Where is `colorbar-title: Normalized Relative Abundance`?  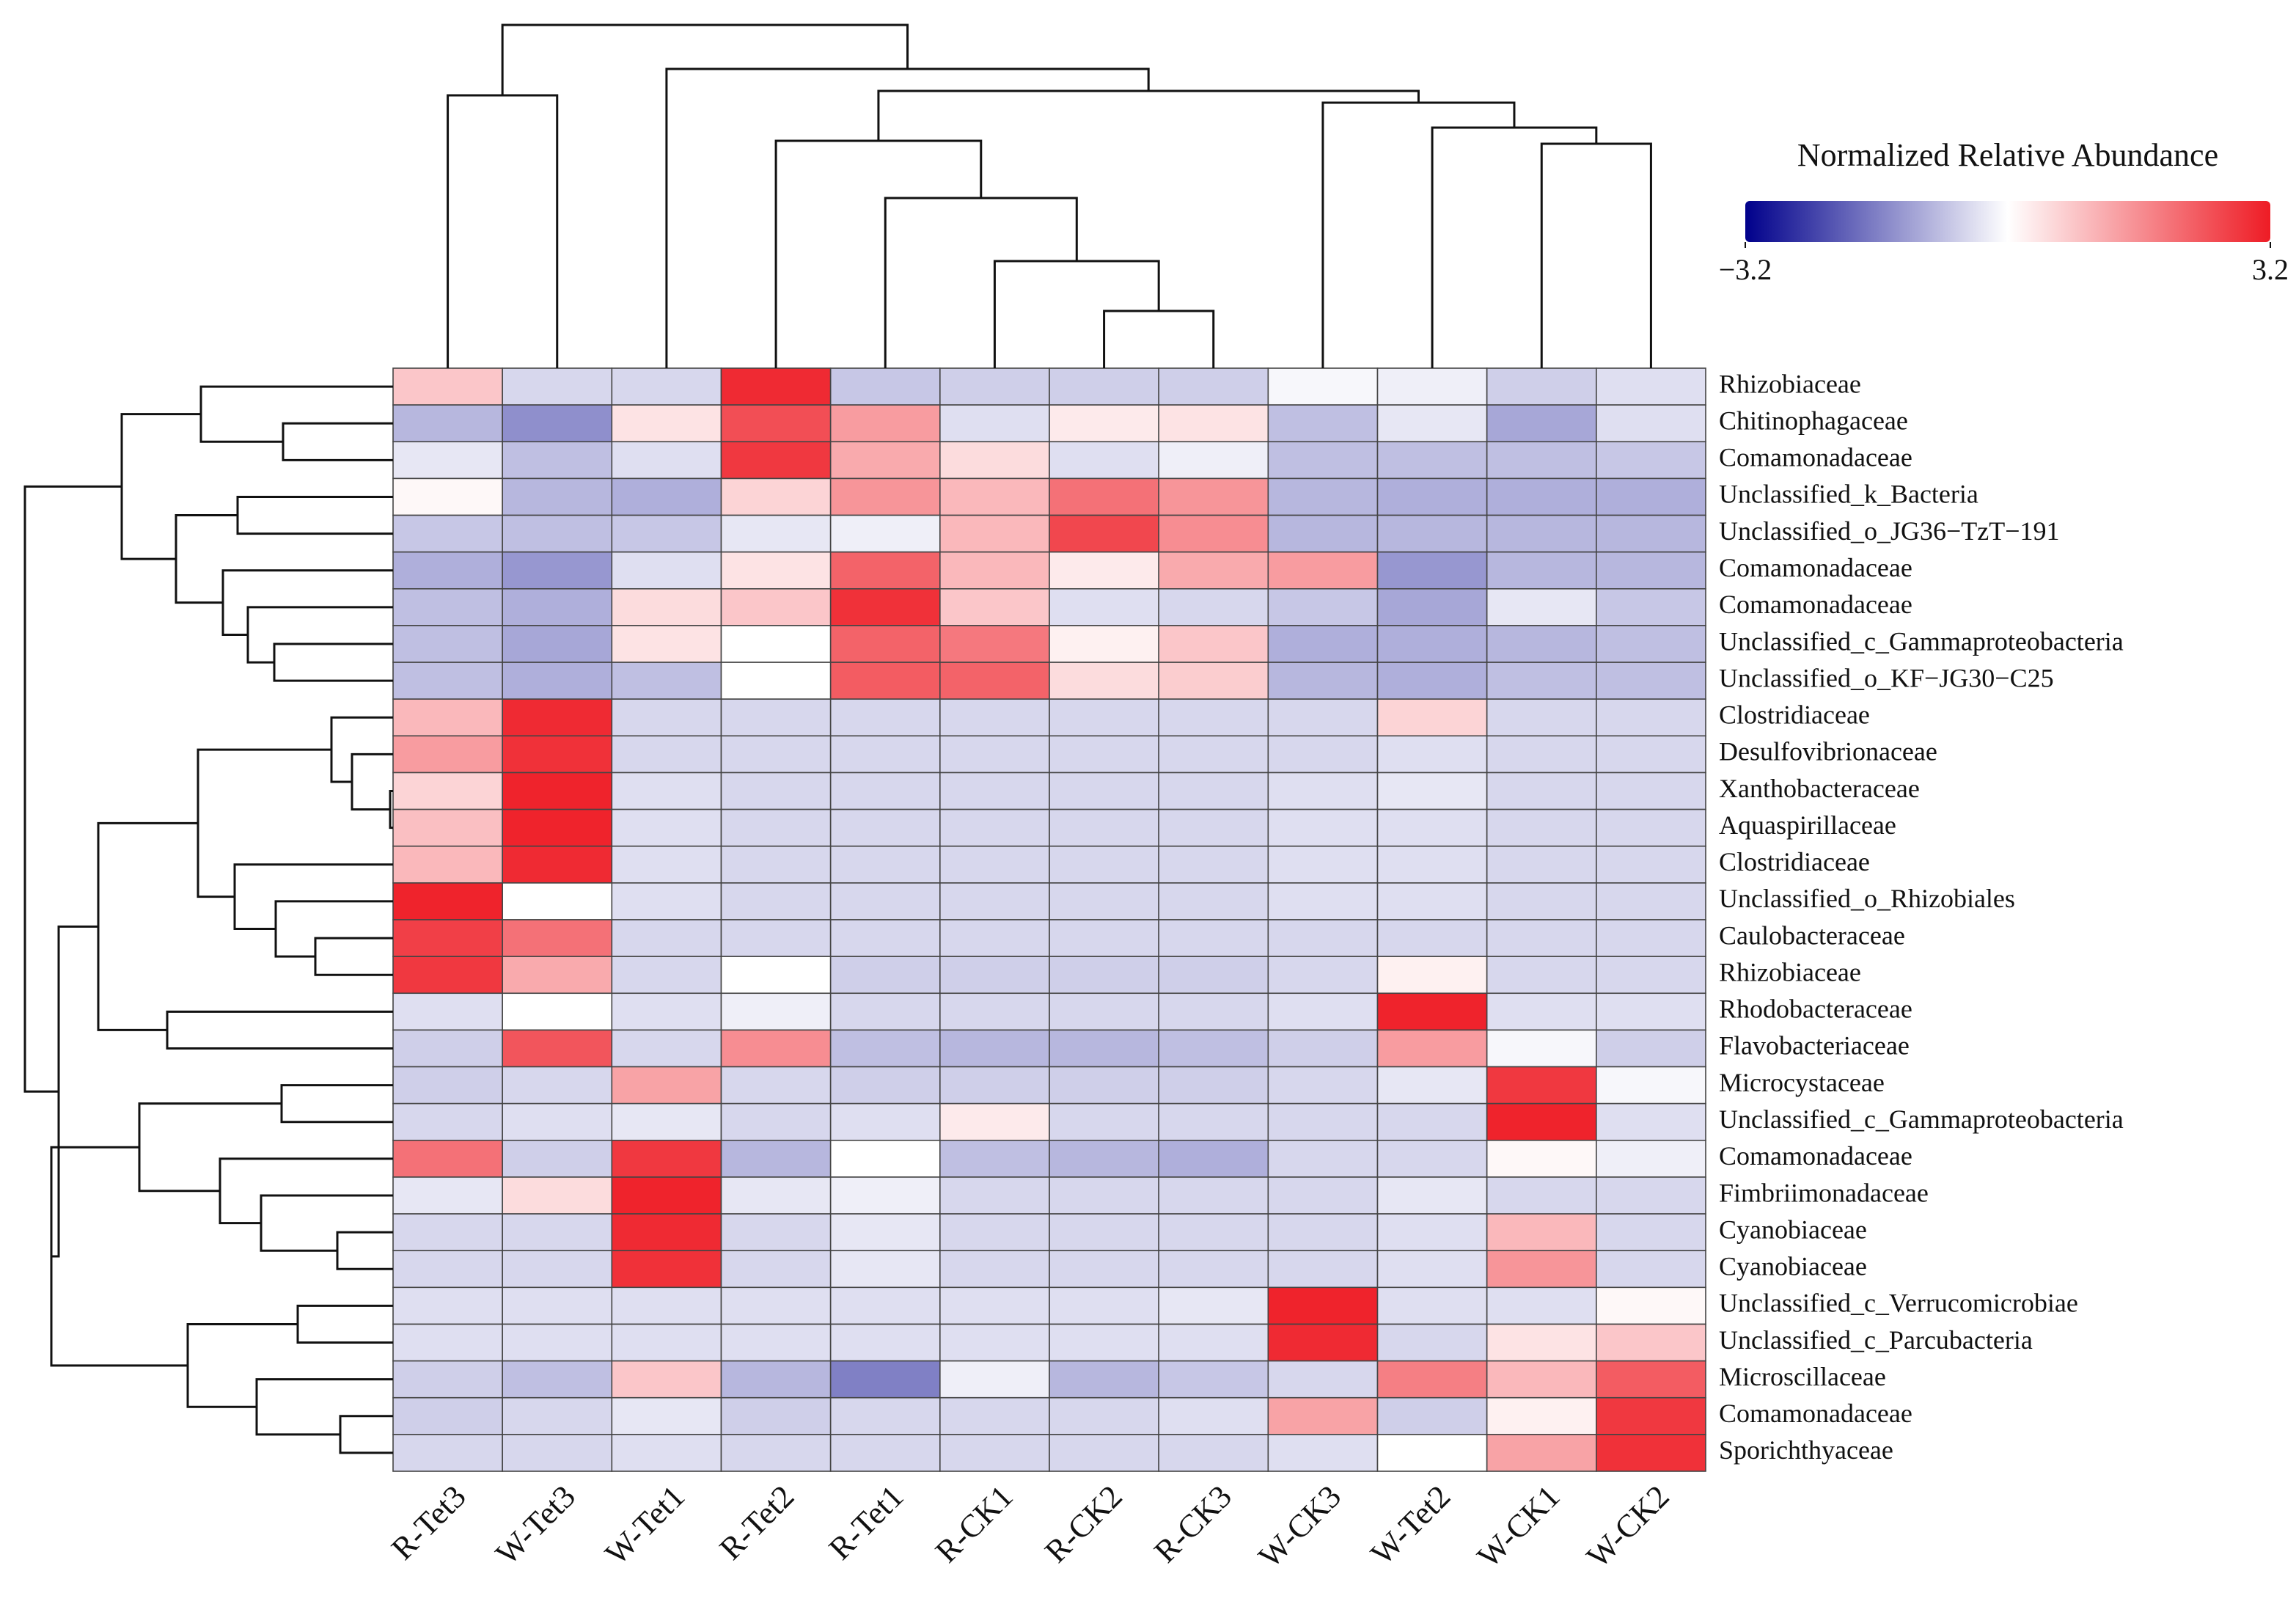
colorbar-title: Normalized Relative Abundance is located at coordinates (2007, 155).